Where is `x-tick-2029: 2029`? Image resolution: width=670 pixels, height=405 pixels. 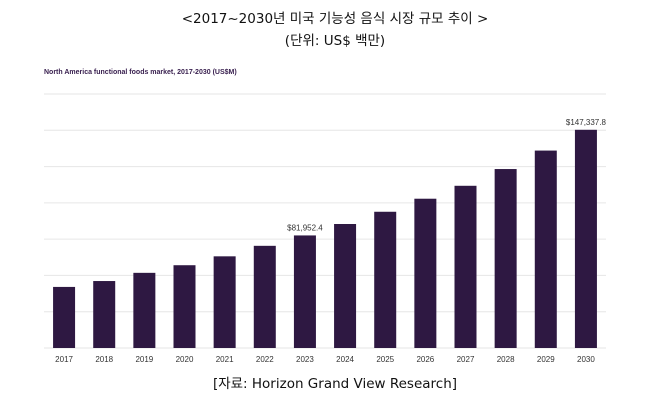 x-tick-2029: 2029 is located at coordinates (546, 359).